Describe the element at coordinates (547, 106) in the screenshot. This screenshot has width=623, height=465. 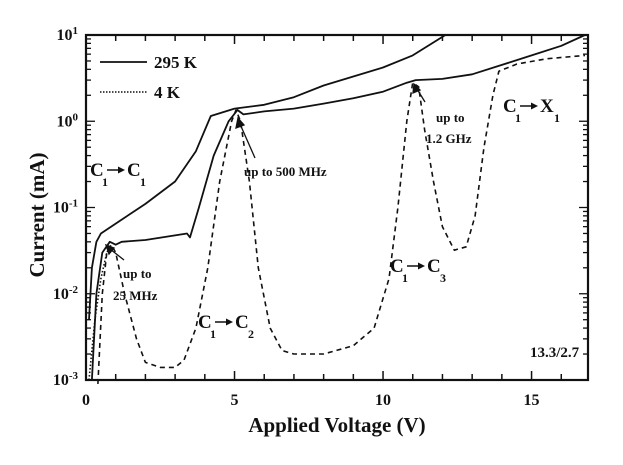
I see `transition-to: X` at that location.